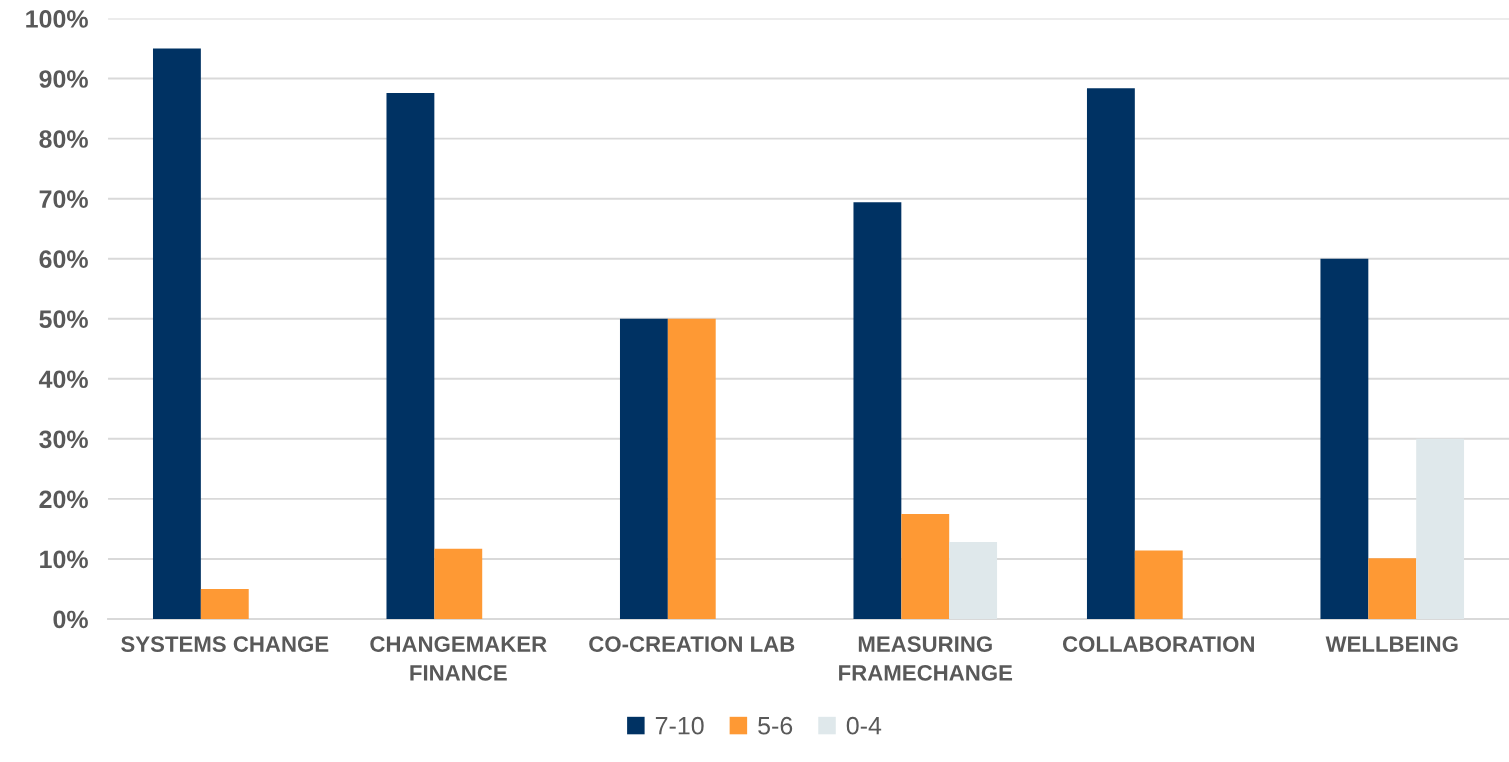 This screenshot has height=762, width=1509. Describe the element at coordinates (63, 319) in the screenshot. I see `y-tick-label: 50%` at that location.